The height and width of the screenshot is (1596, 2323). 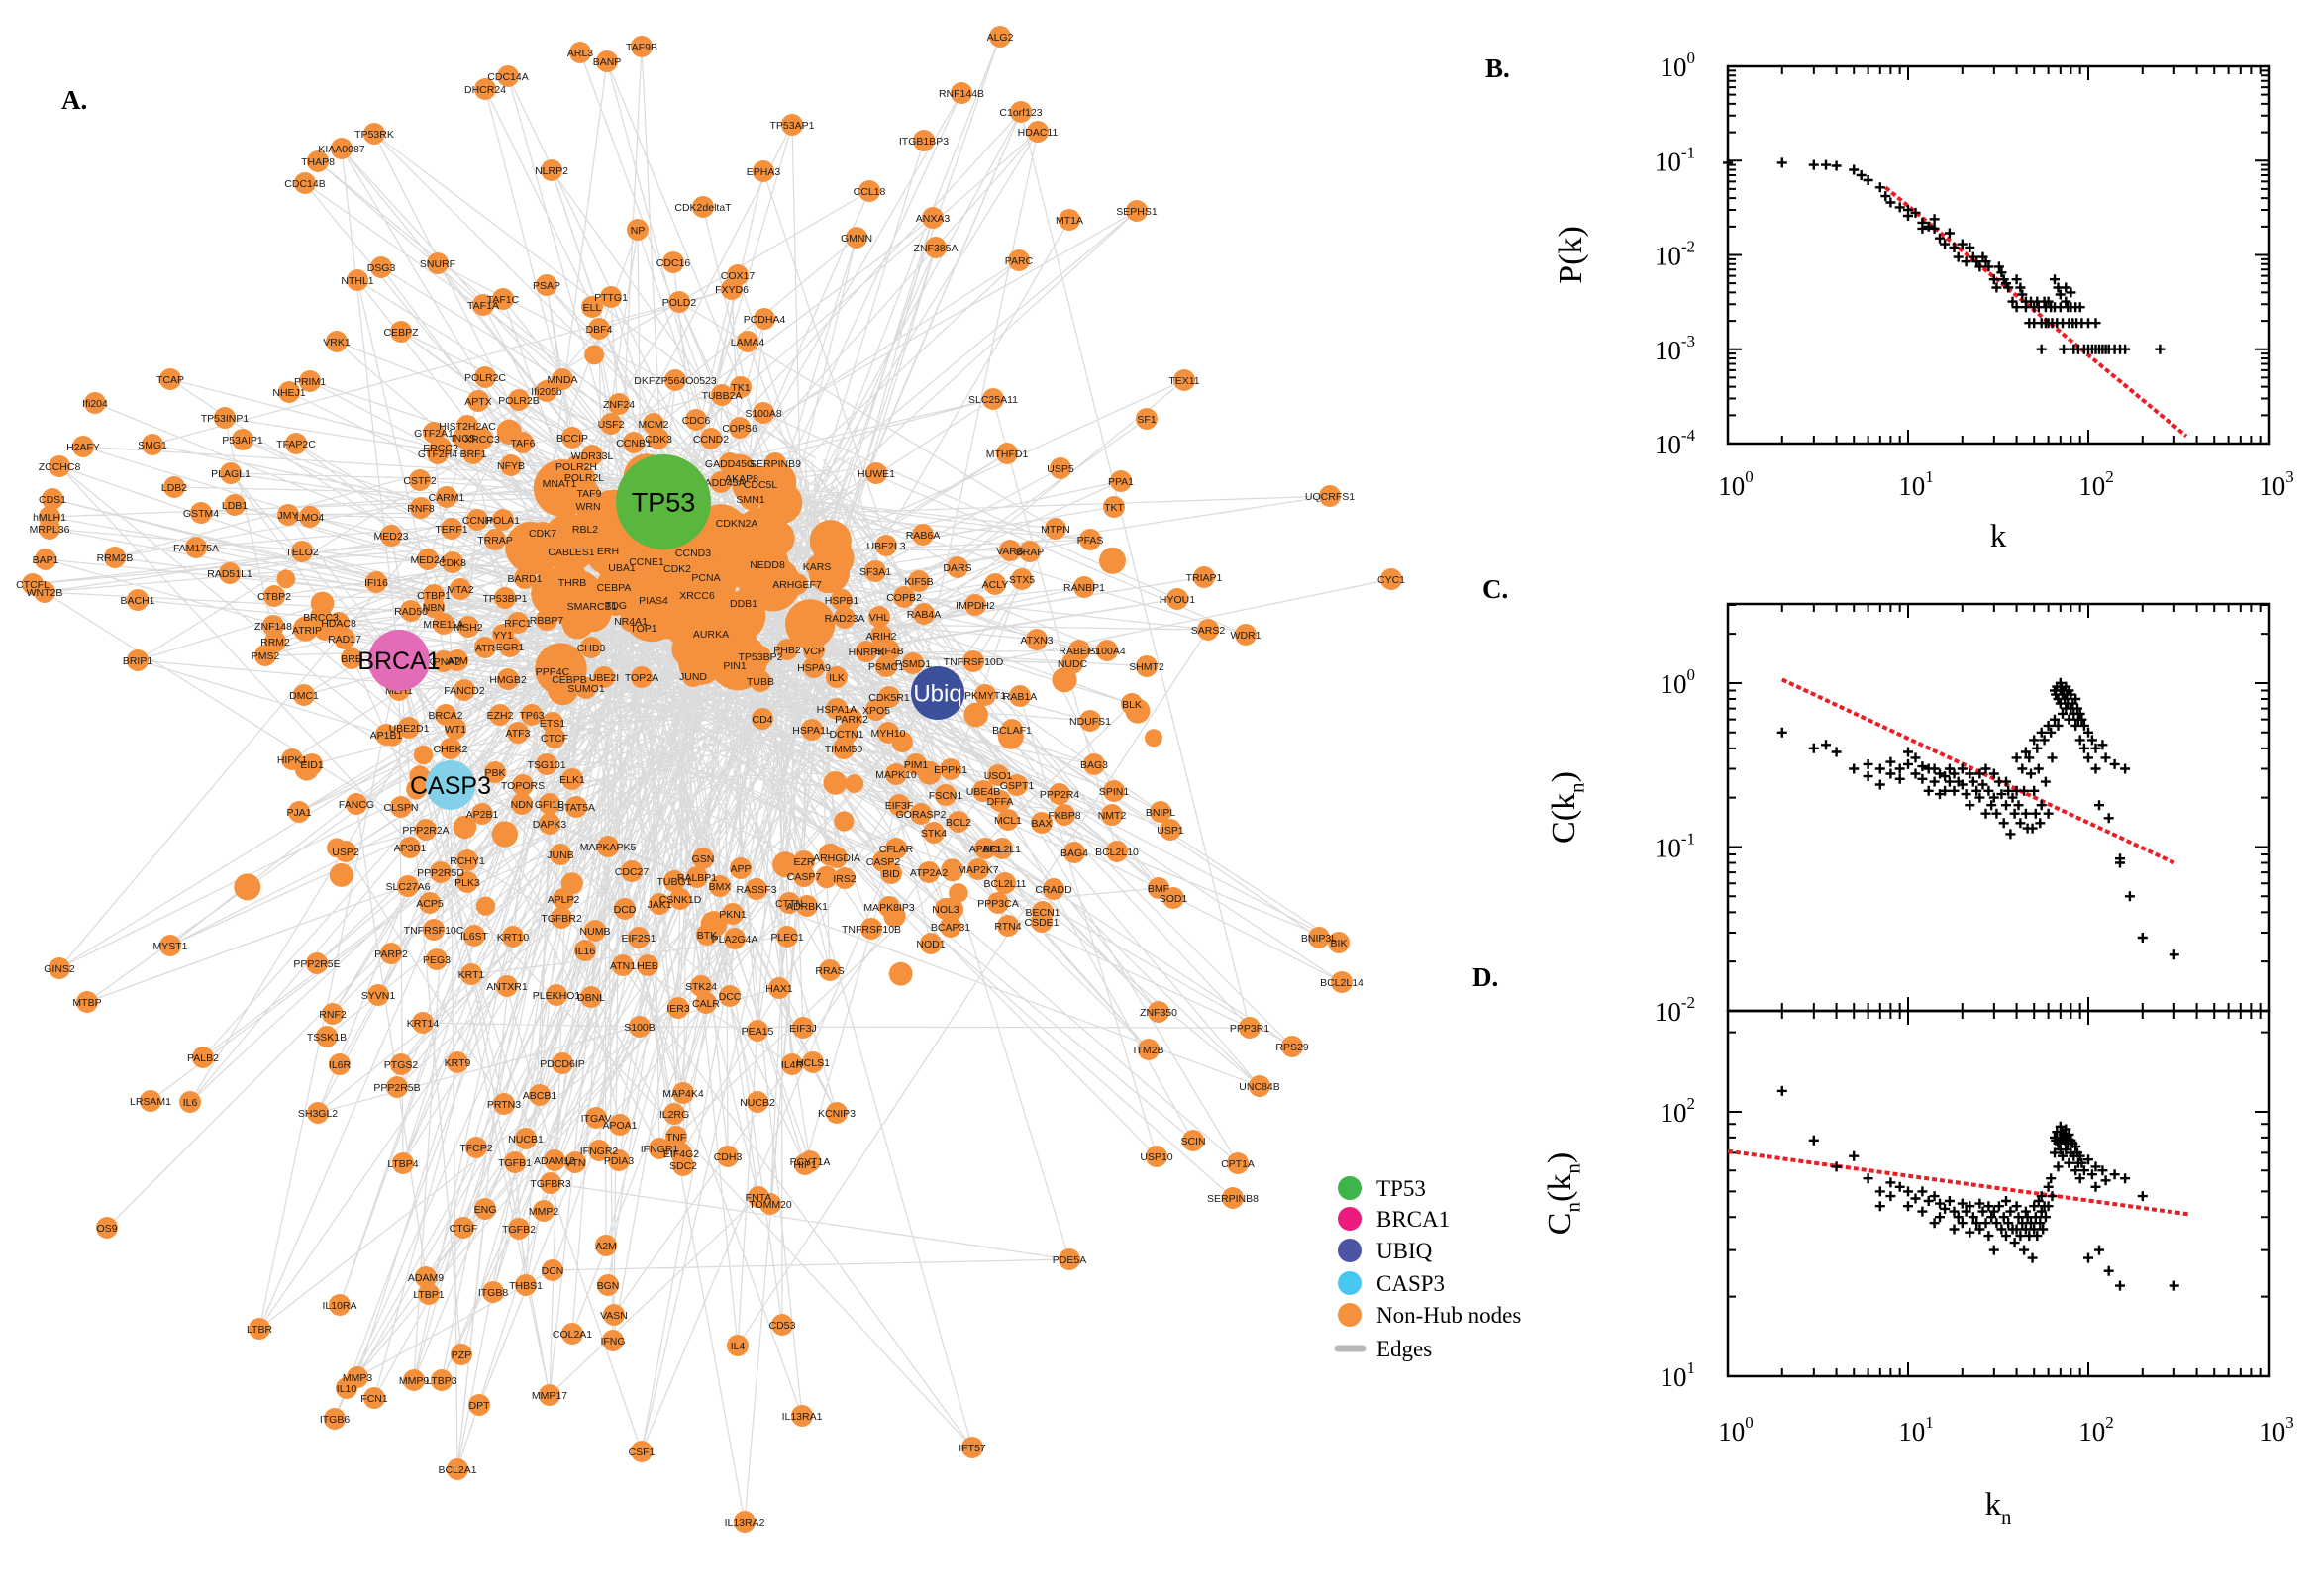 What do you see at coordinates (923, 536) in the screenshot?
I see `node-label: RAB6A` at bounding box center [923, 536].